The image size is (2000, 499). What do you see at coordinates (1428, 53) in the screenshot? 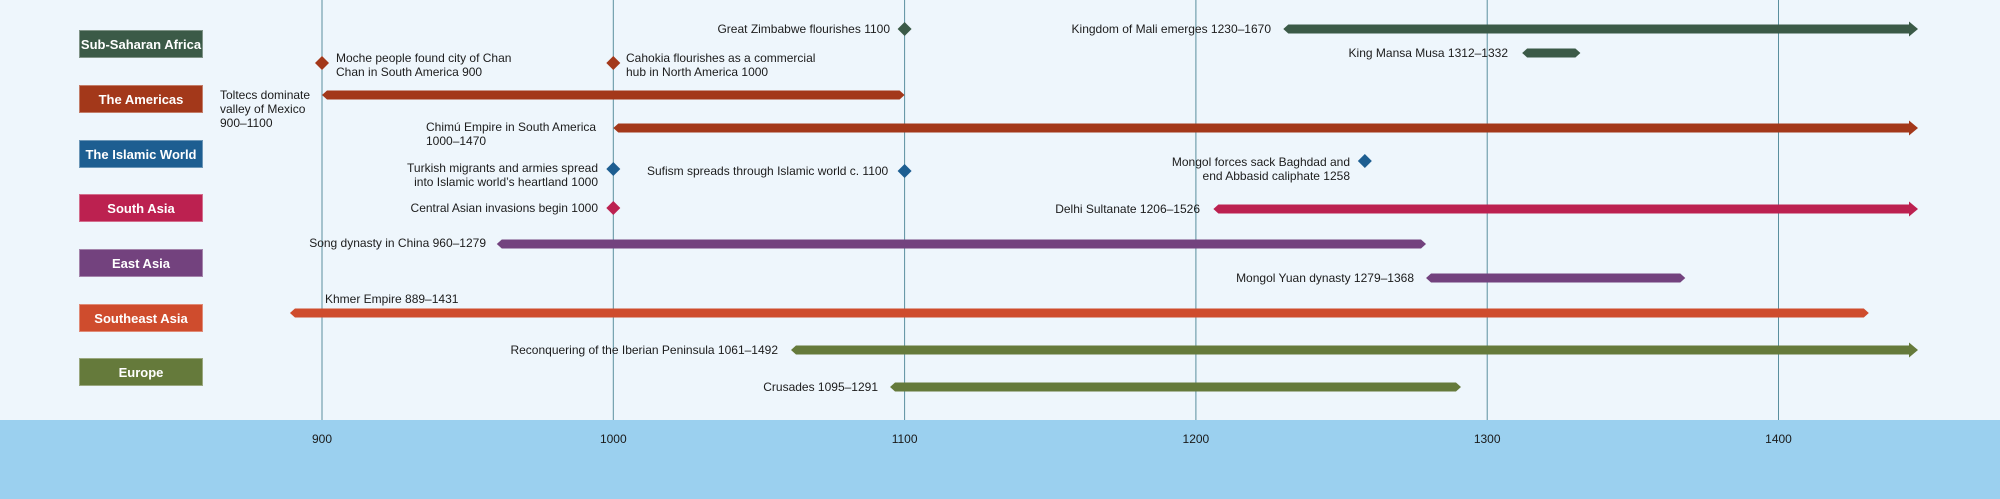
I see `event-label-mansa-musa: King Mansa Musa 1312–1332` at bounding box center [1428, 53].